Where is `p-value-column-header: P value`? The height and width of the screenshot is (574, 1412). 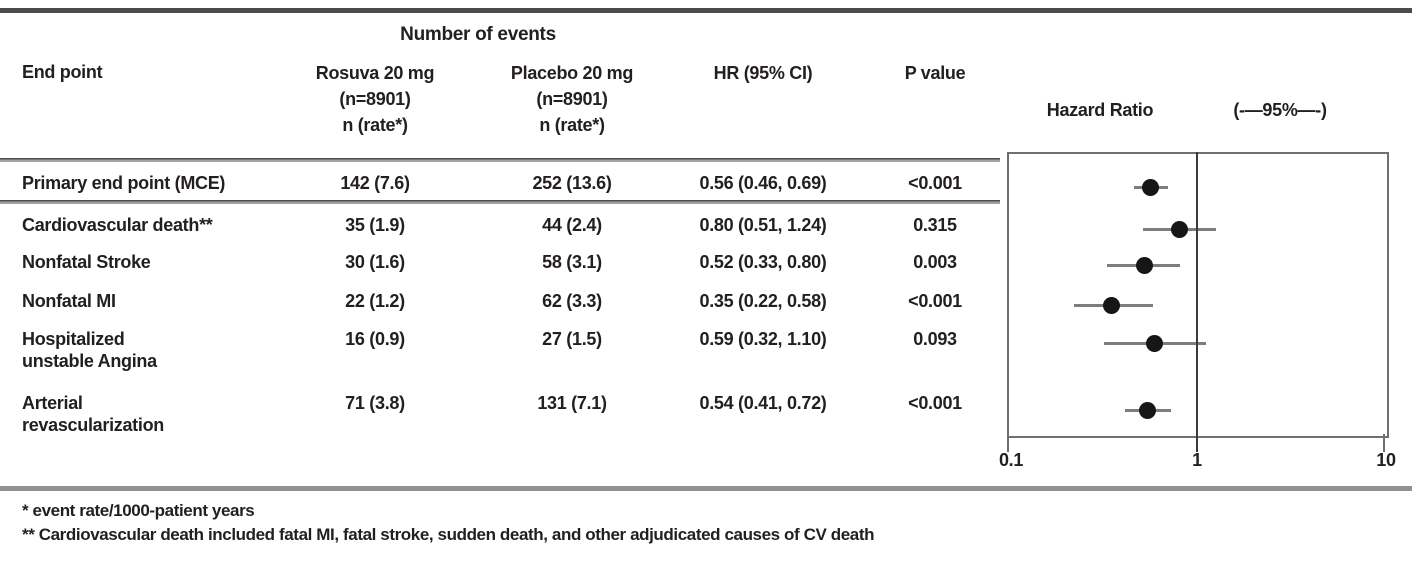 p-value-column-header: P value is located at coordinates (935, 73).